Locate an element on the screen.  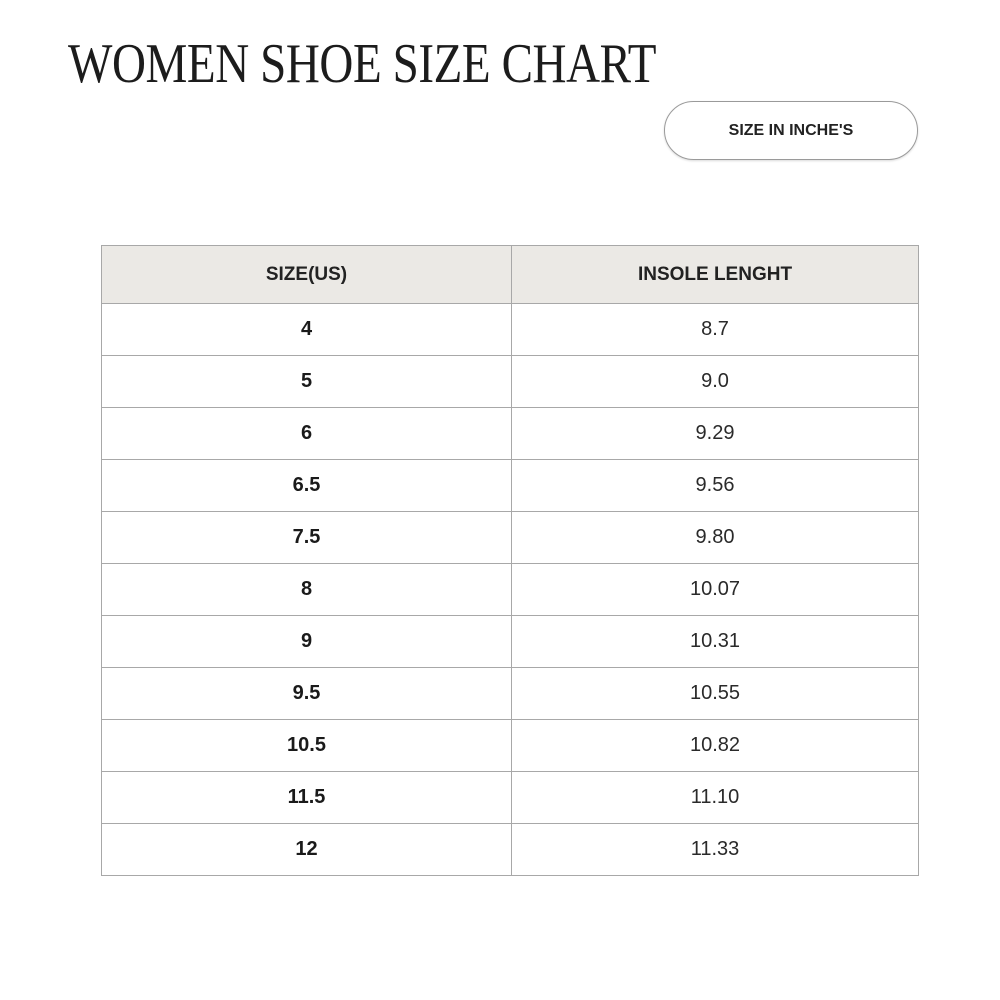
table-header-row: SIZE(US) INSOLE LENGHT is located at coordinates (510, 274).